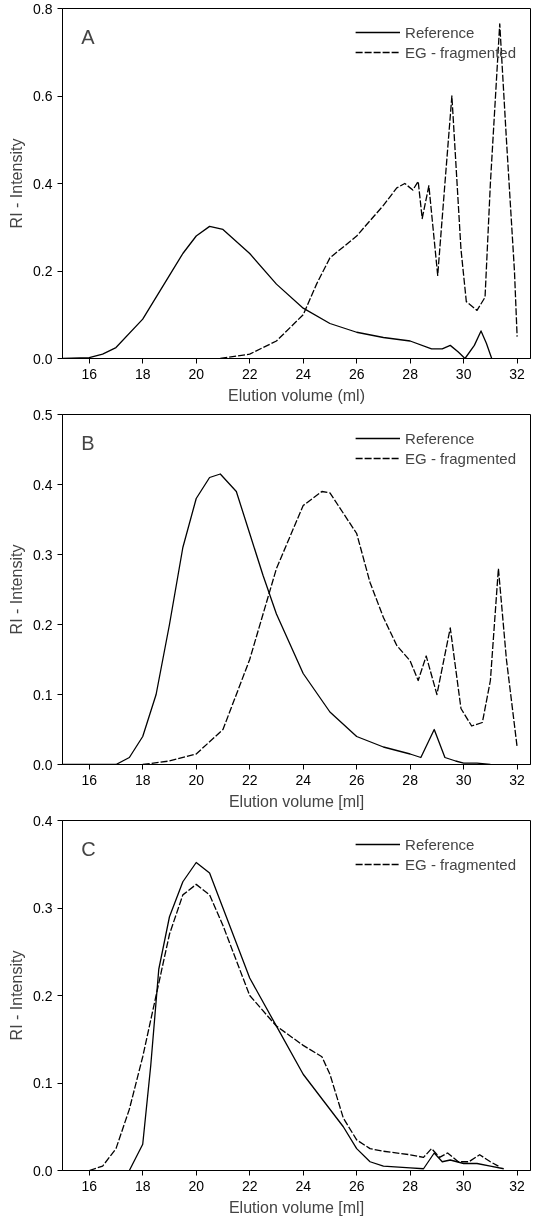 Image resolution: width=536 pixels, height=1218 pixels. What do you see at coordinates (88, 443) in the screenshot?
I see `annotation: B` at bounding box center [88, 443].